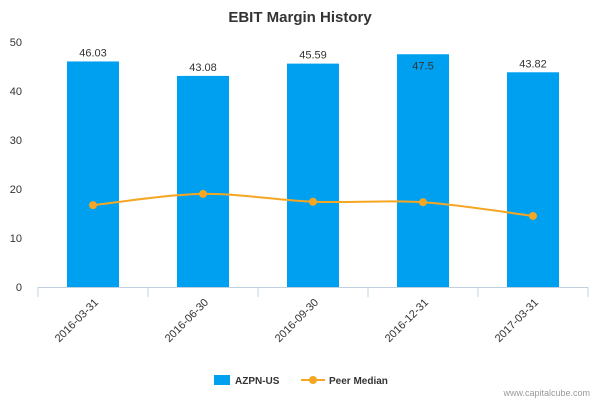 Image resolution: width=600 pixels, height=400 pixels. What do you see at coordinates (203, 68) in the screenshot?
I see `bar-data-label: 43.08` at bounding box center [203, 68].